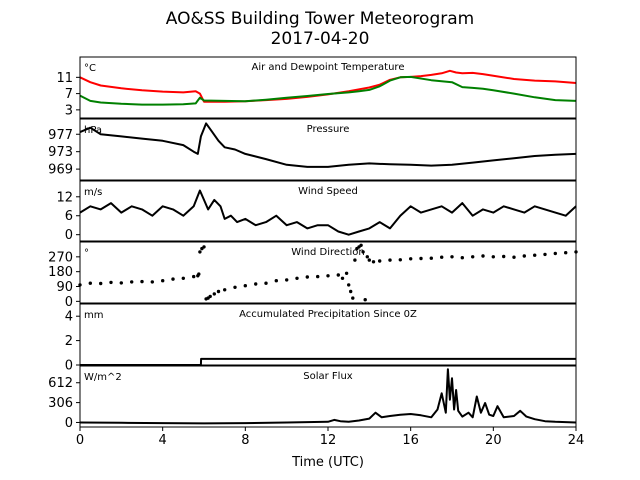  I want to click on x-tick-label: 16, so click(410, 440).